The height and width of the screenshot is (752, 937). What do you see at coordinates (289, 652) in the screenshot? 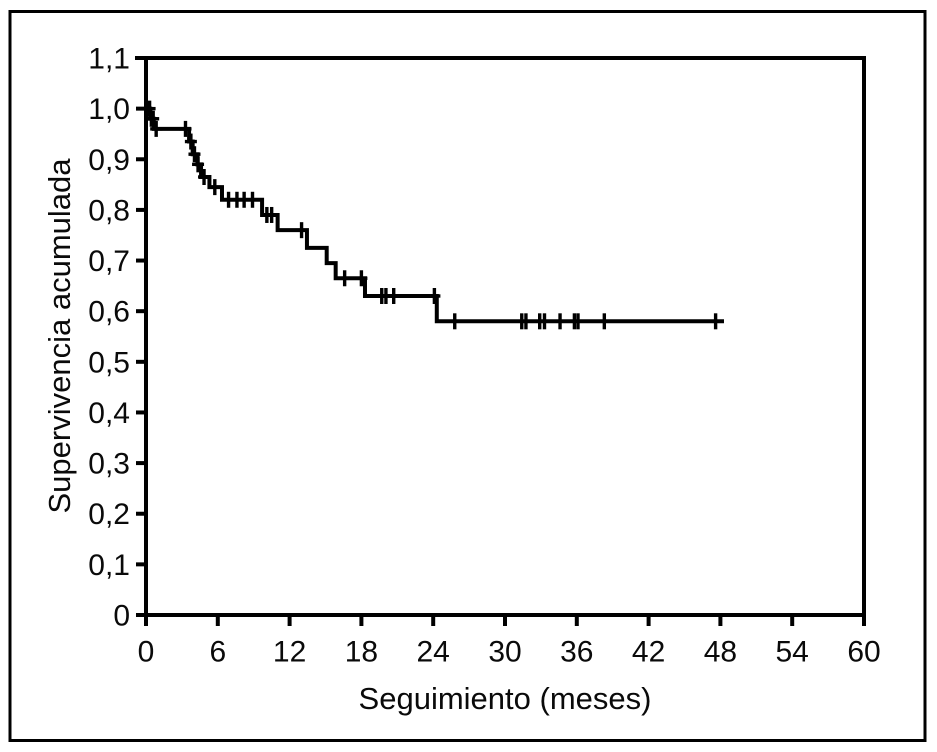
I see `x-tick-label: 12` at bounding box center [289, 652].